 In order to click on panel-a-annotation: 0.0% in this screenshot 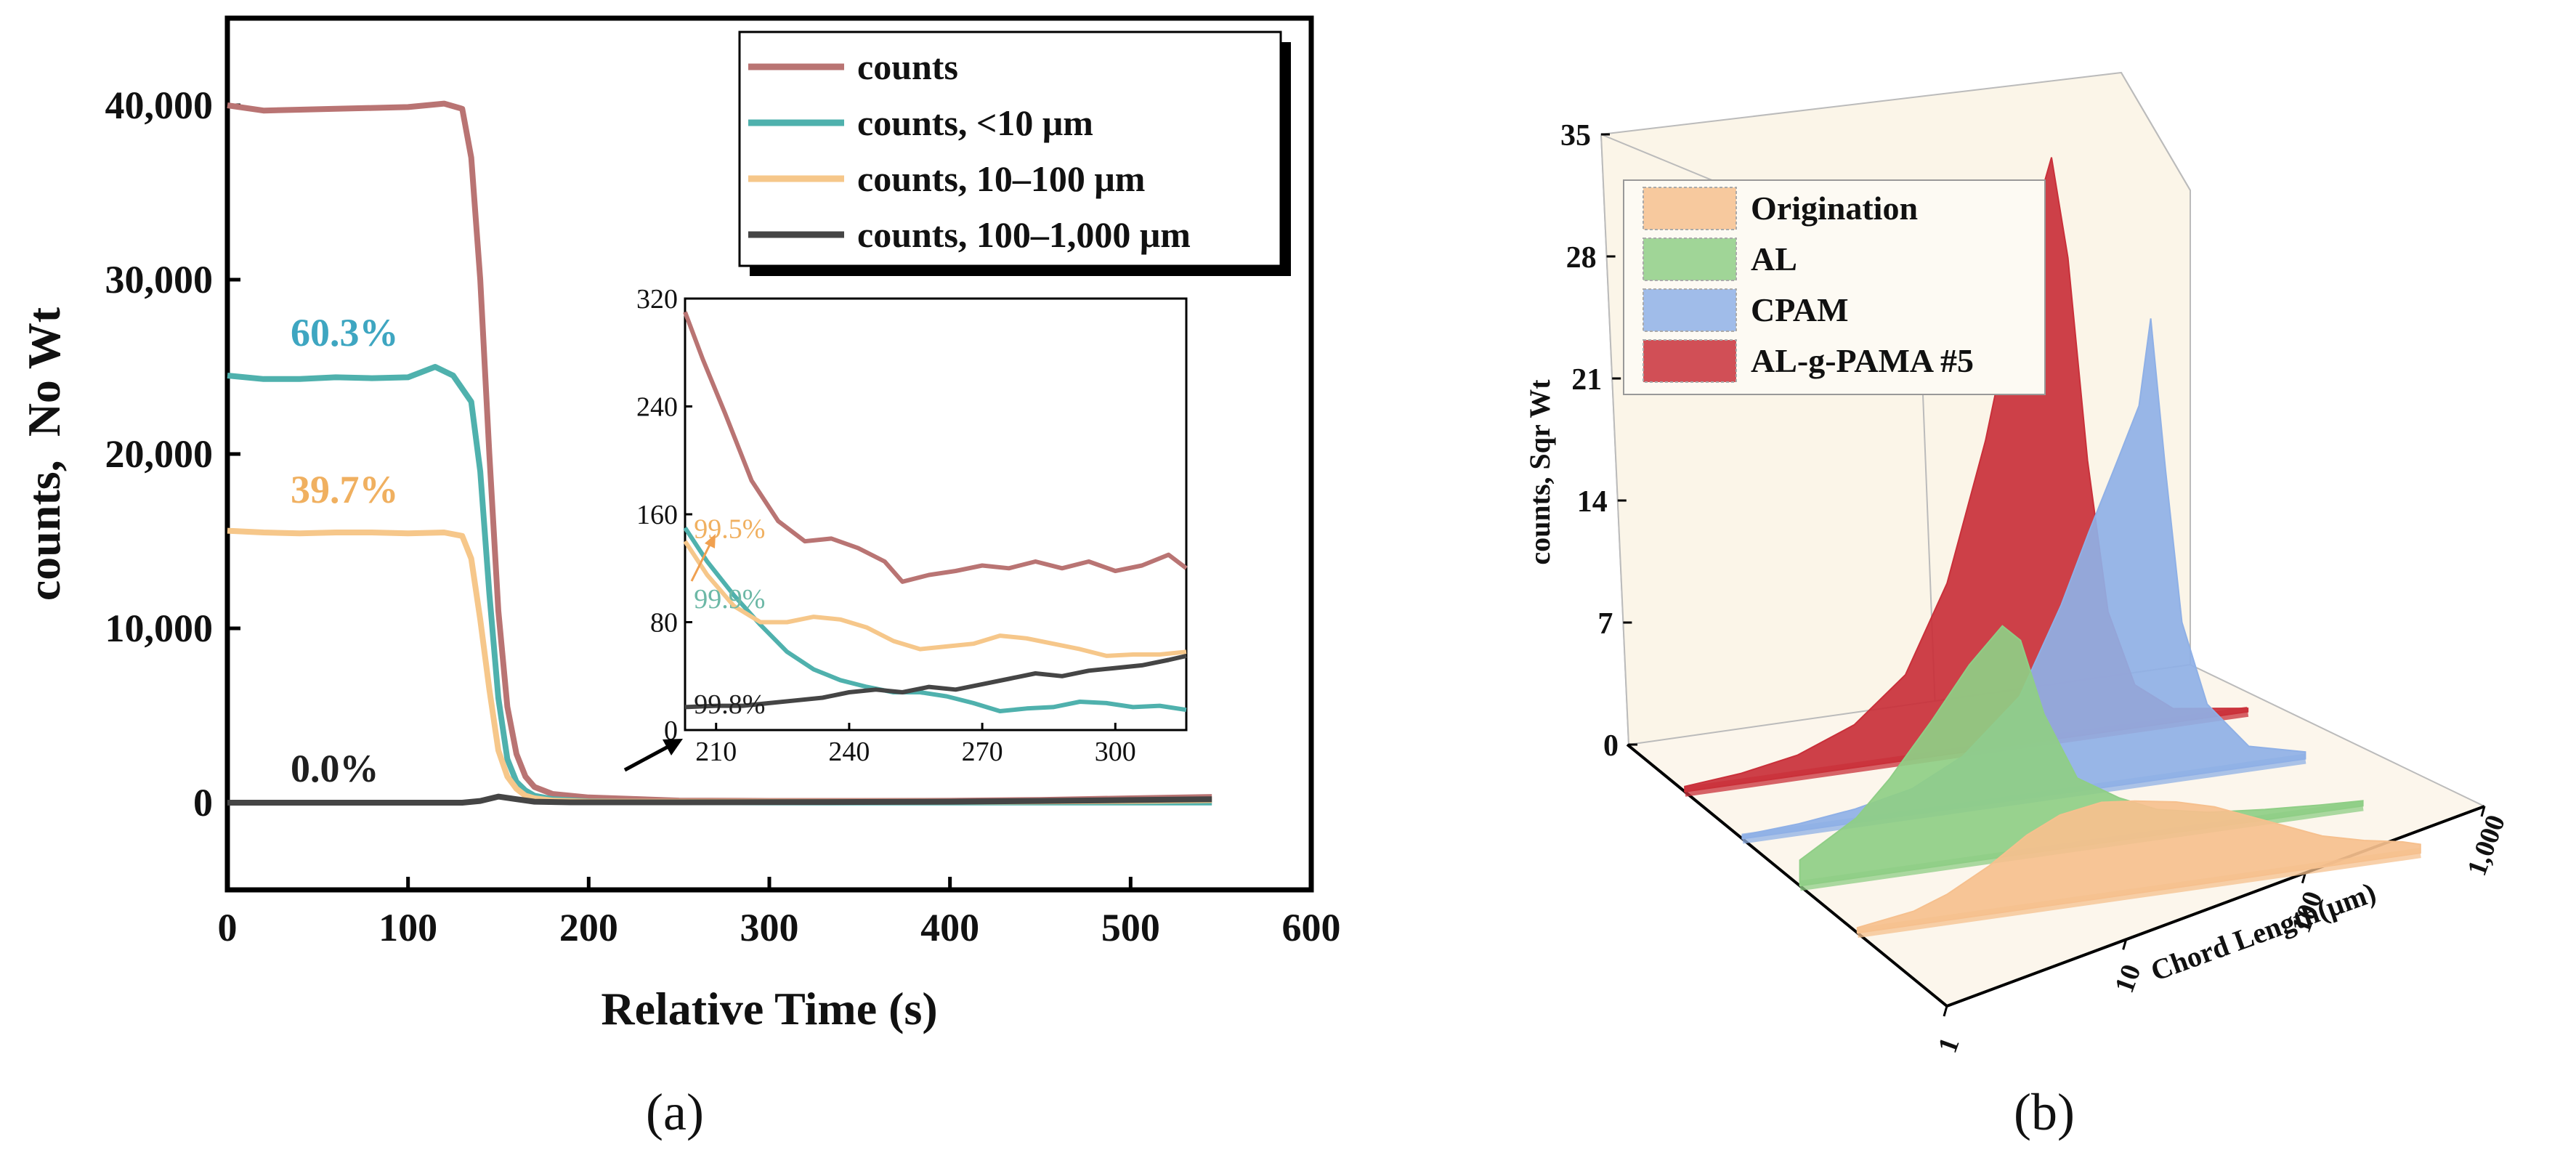, I will do `click(335, 768)`.